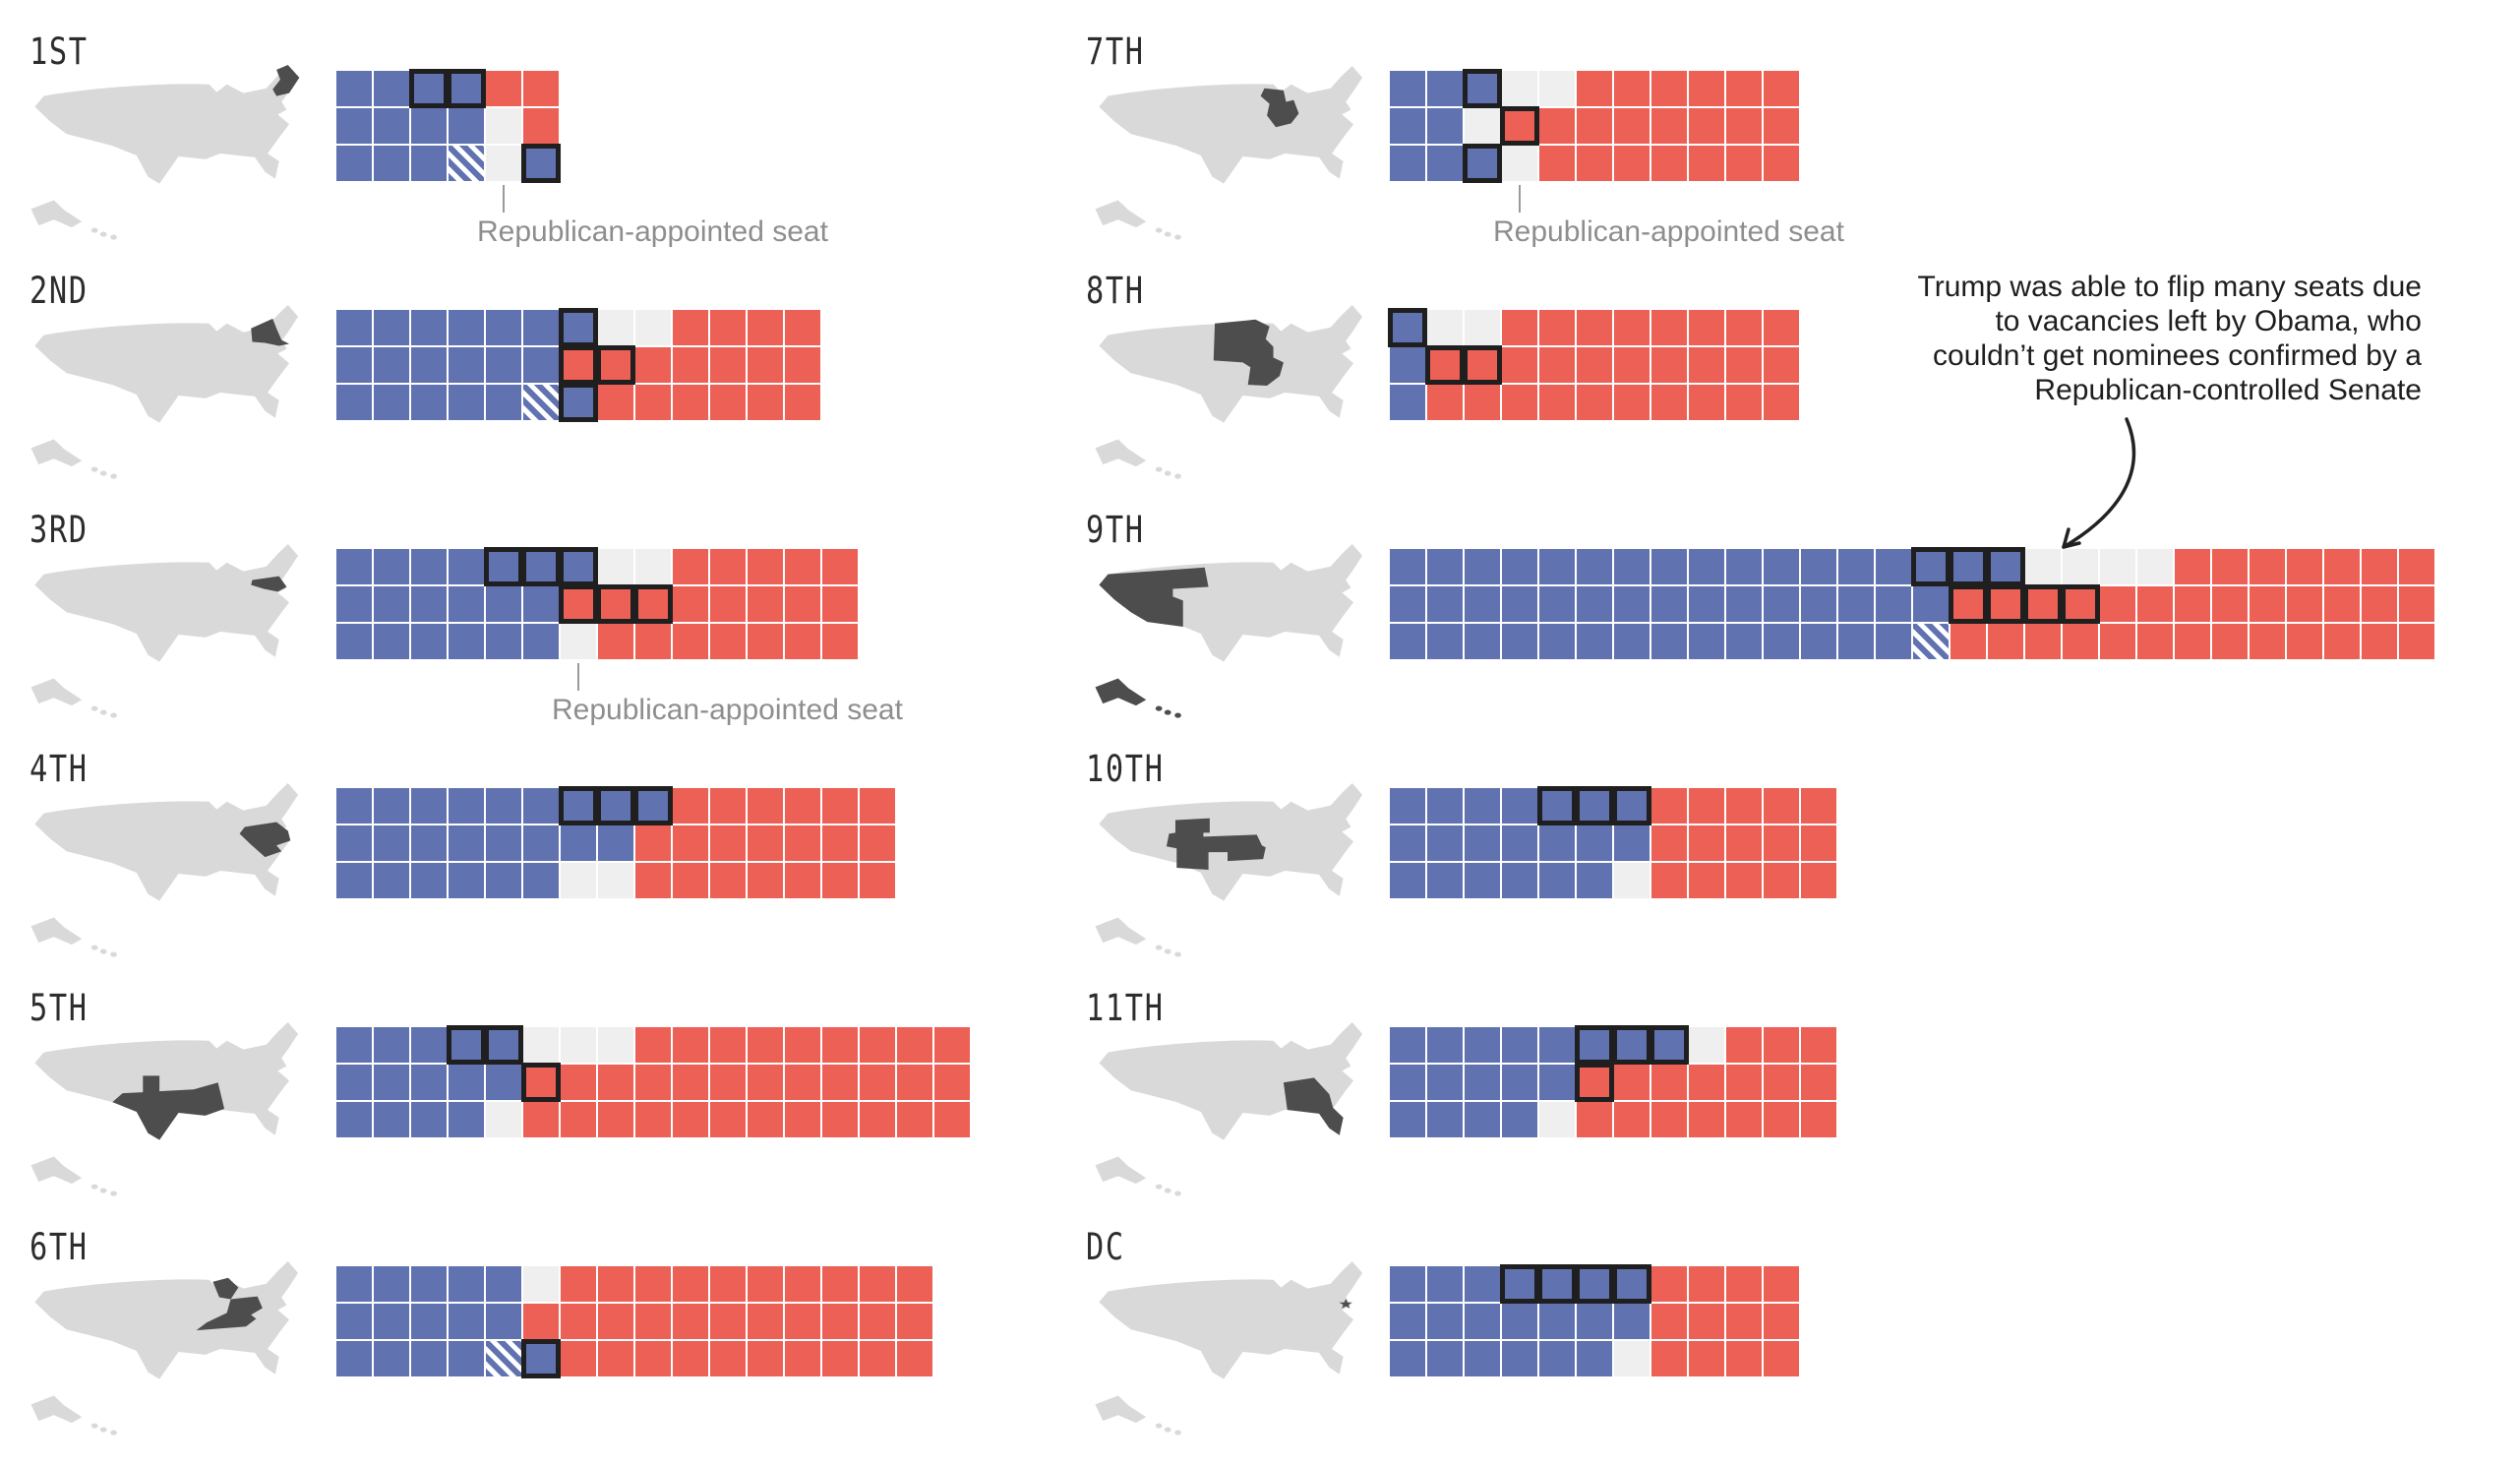 This screenshot has width=2520, height=1466. Describe the element at coordinates (2208, 321) in the screenshot. I see `annotation-line: to vacancies left by Obama, who` at that location.